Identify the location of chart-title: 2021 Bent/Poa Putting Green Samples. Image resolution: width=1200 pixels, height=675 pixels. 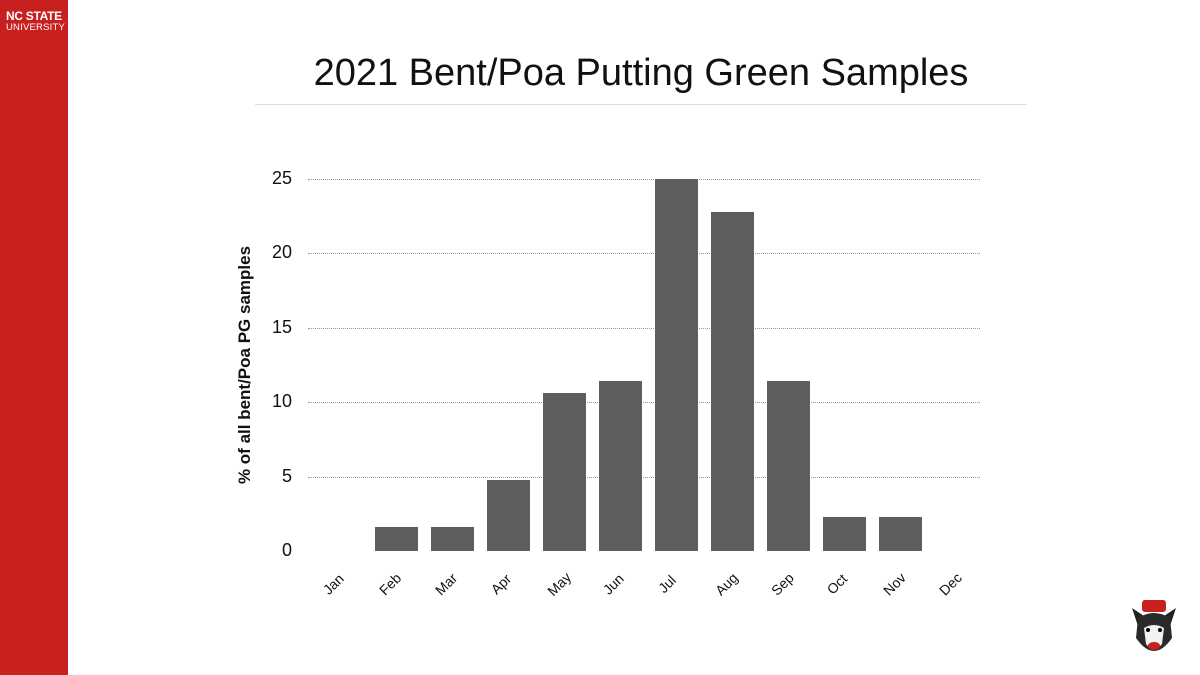
(641, 73).